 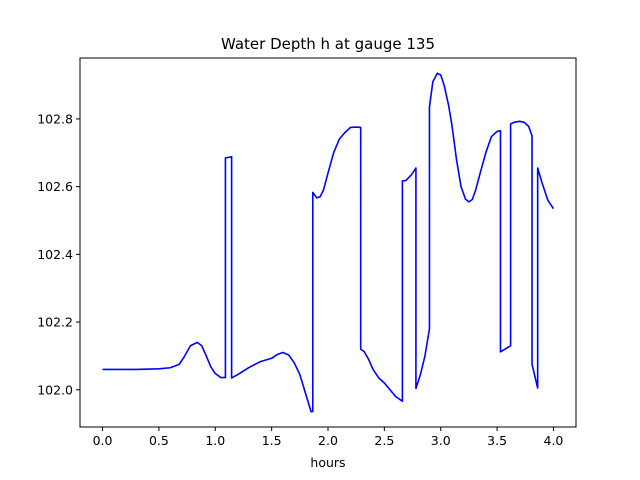 I want to click on x-tick-label: 2.0, so click(x=328, y=440).